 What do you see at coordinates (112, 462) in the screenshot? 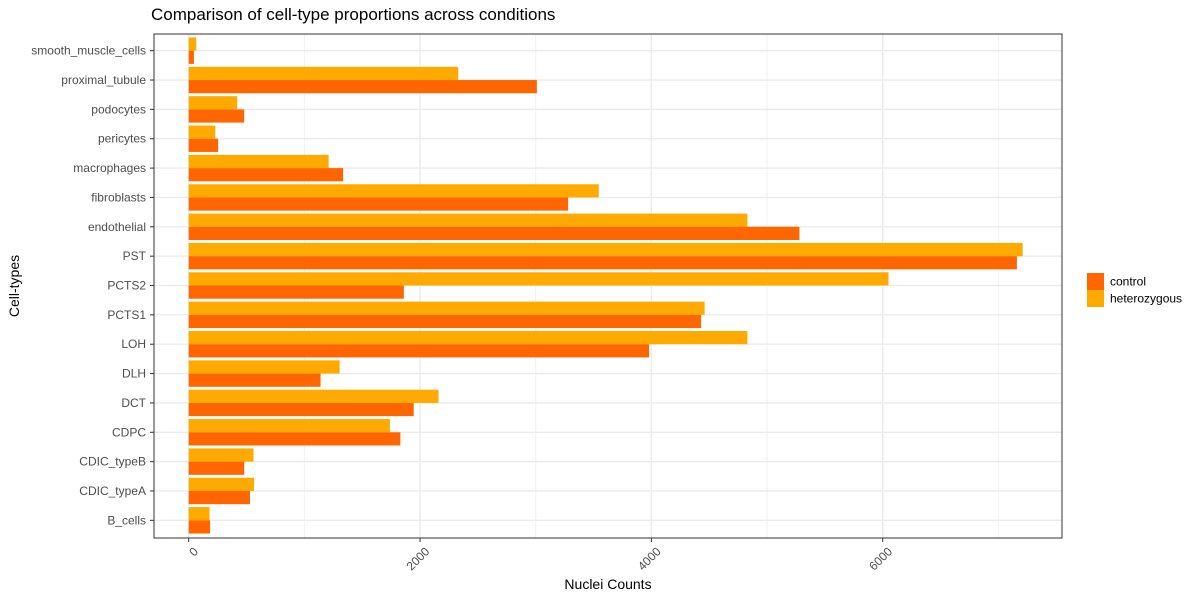
I see `y-tick-label: CDIC_typeB` at bounding box center [112, 462].